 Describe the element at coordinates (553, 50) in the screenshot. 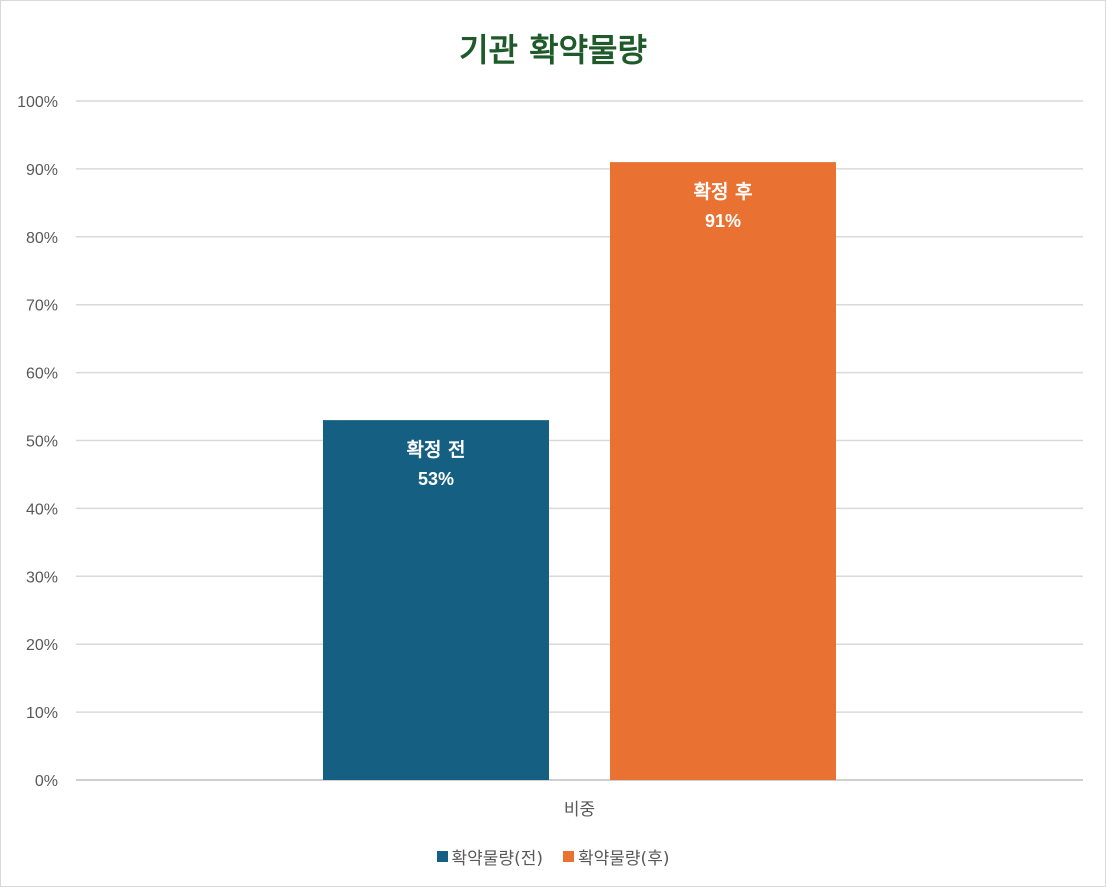

I see `chart-title: 기관 확약물량` at that location.